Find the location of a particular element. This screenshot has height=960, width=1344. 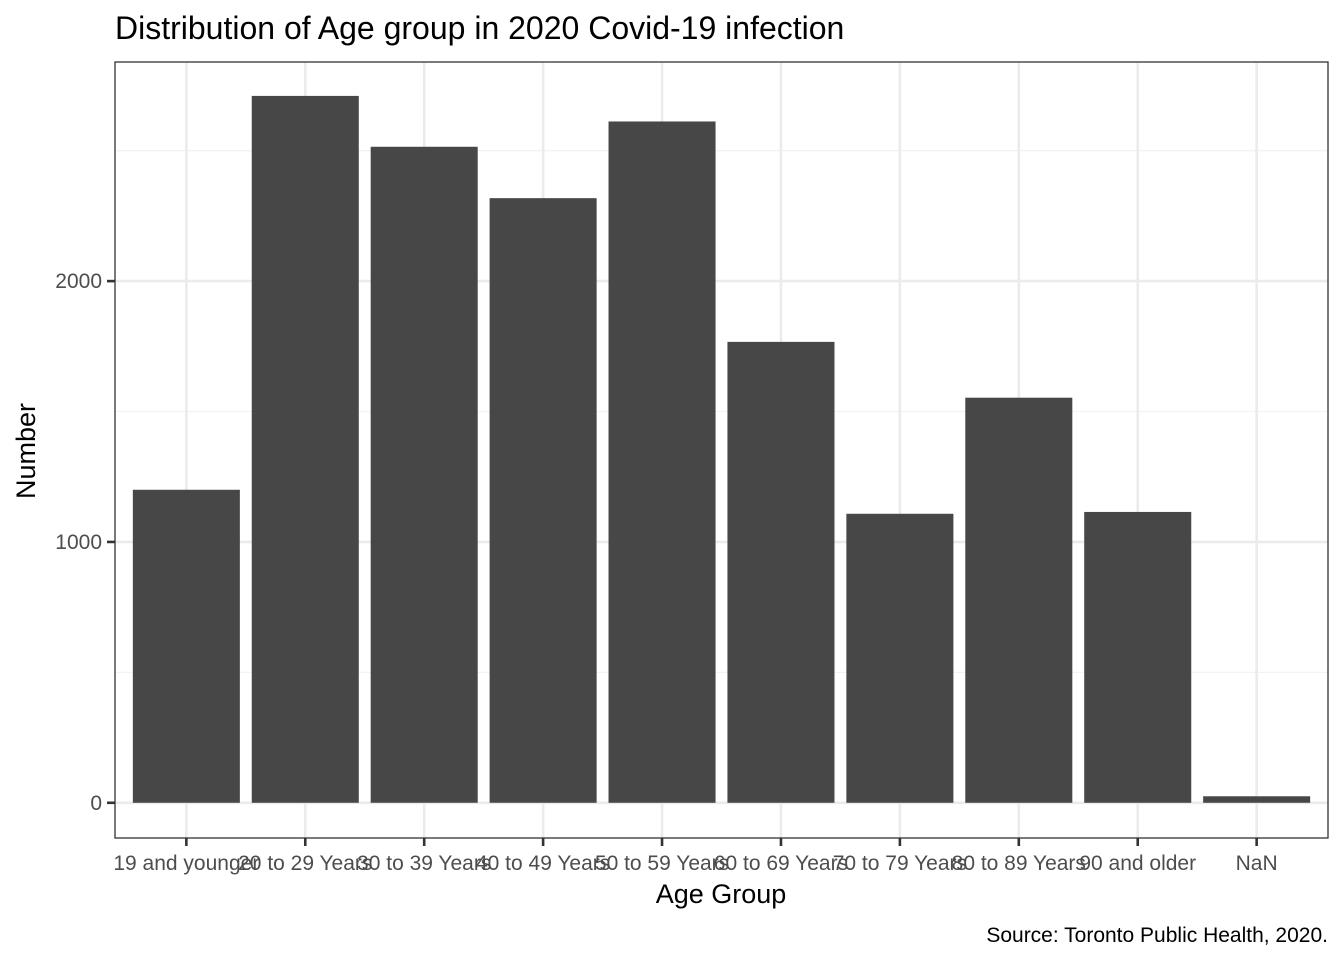

y-tick-label: 1000 is located at coordinates (78, 542).